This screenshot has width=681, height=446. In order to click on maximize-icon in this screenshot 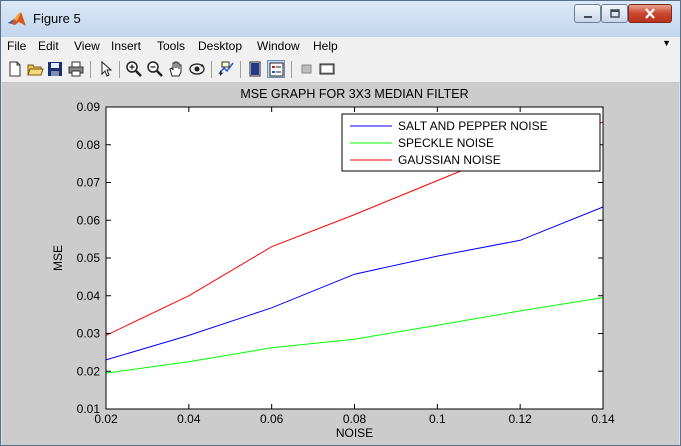, I will do `click(614, 13)`.